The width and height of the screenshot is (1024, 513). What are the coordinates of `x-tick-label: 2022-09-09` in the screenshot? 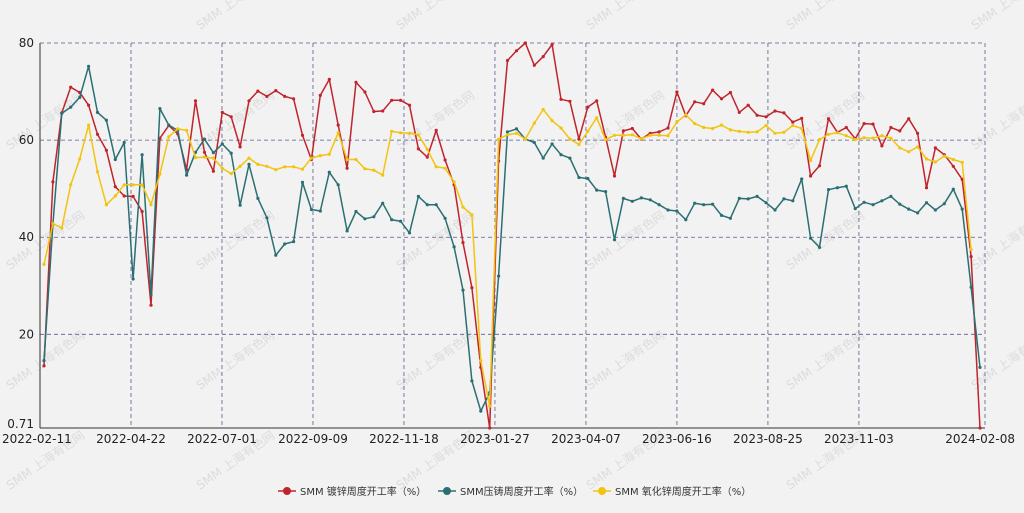 It's located at (313, 439).